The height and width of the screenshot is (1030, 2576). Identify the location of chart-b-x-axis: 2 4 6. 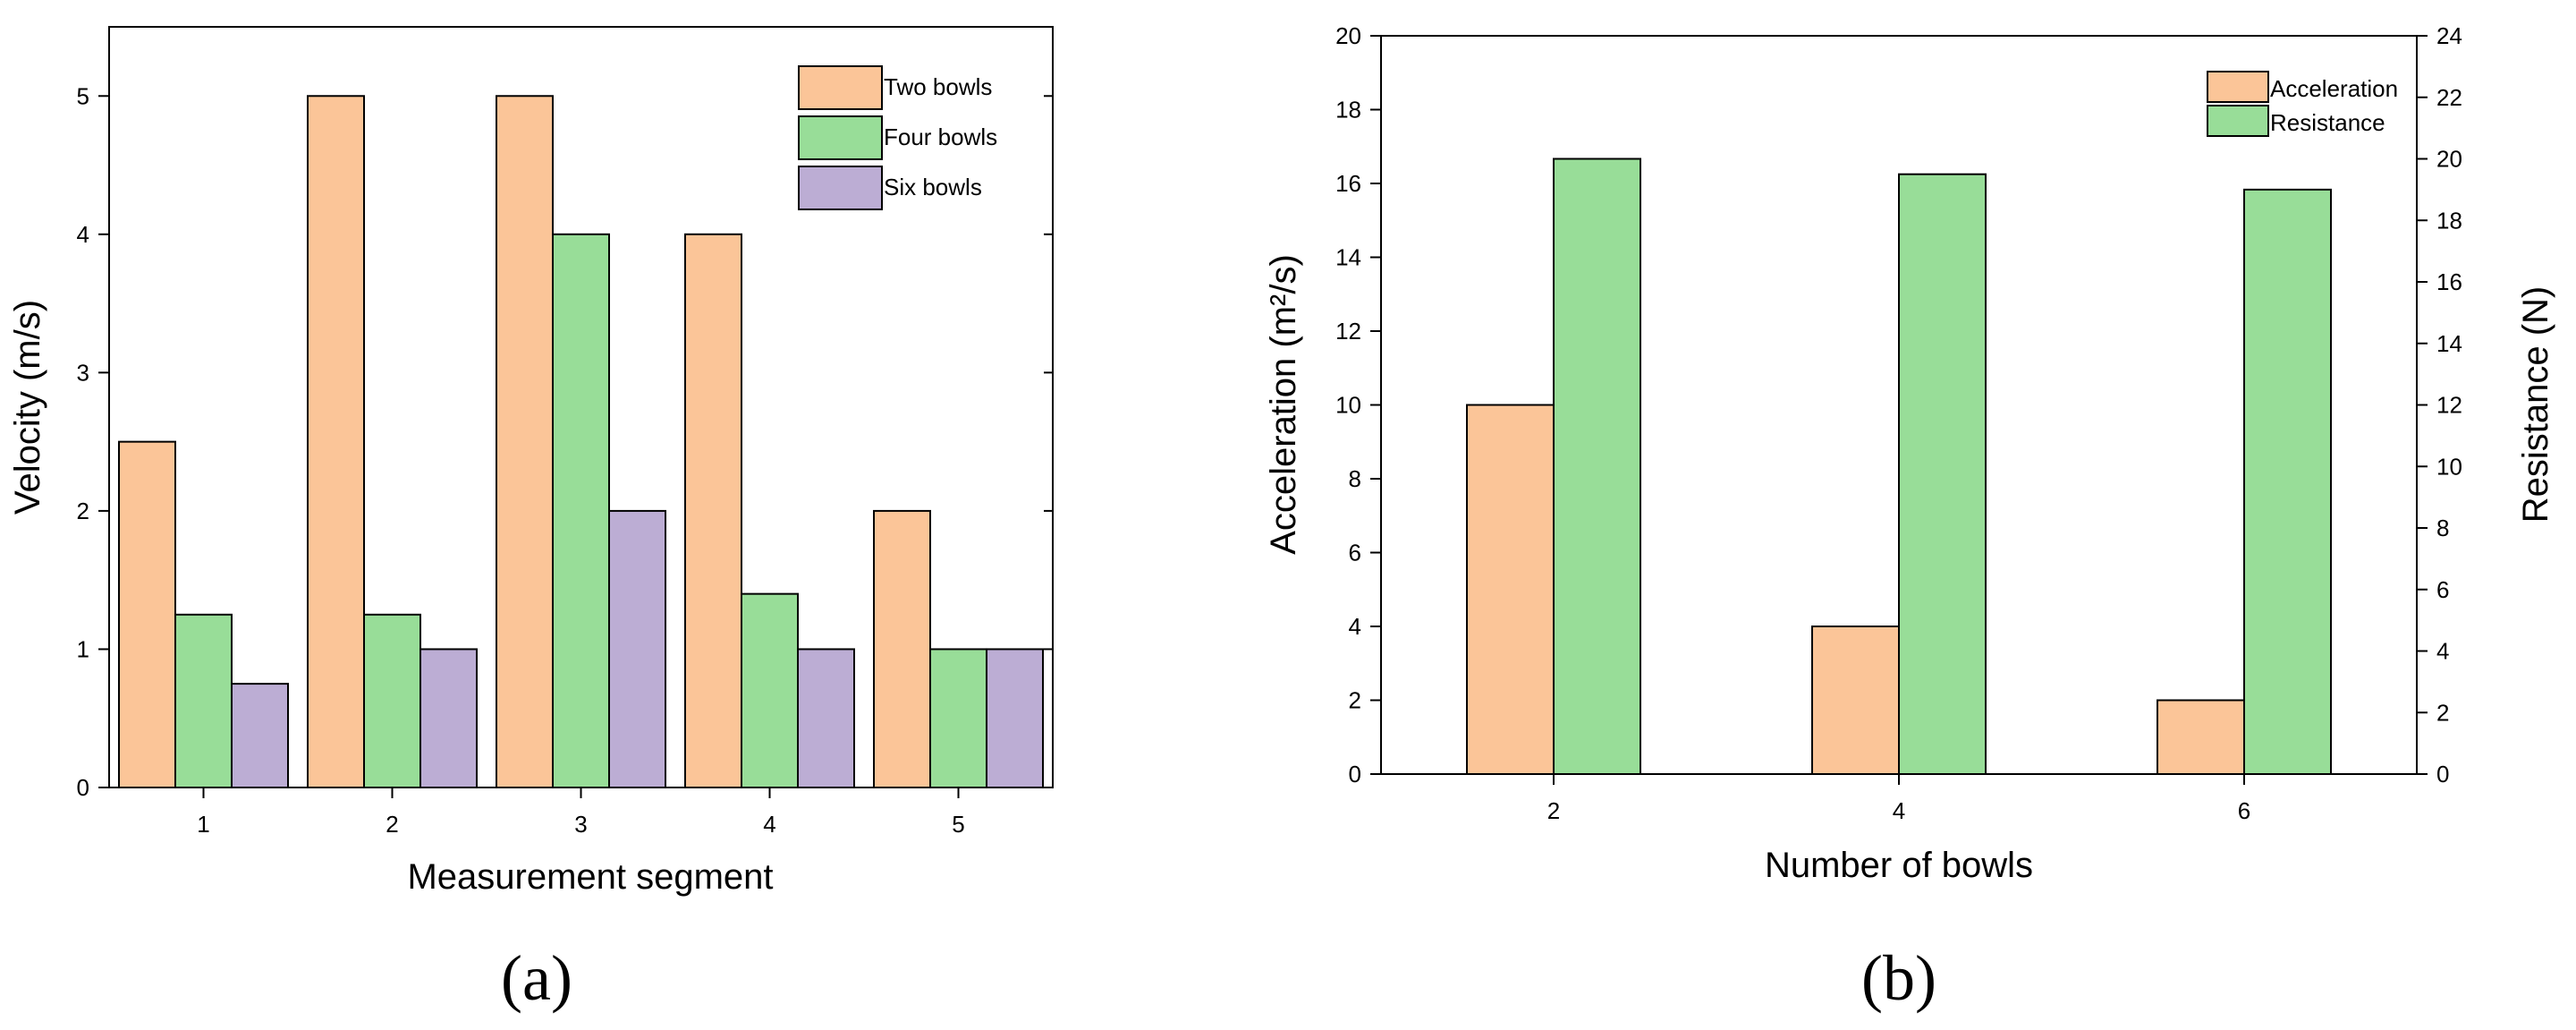
(1898, 799).